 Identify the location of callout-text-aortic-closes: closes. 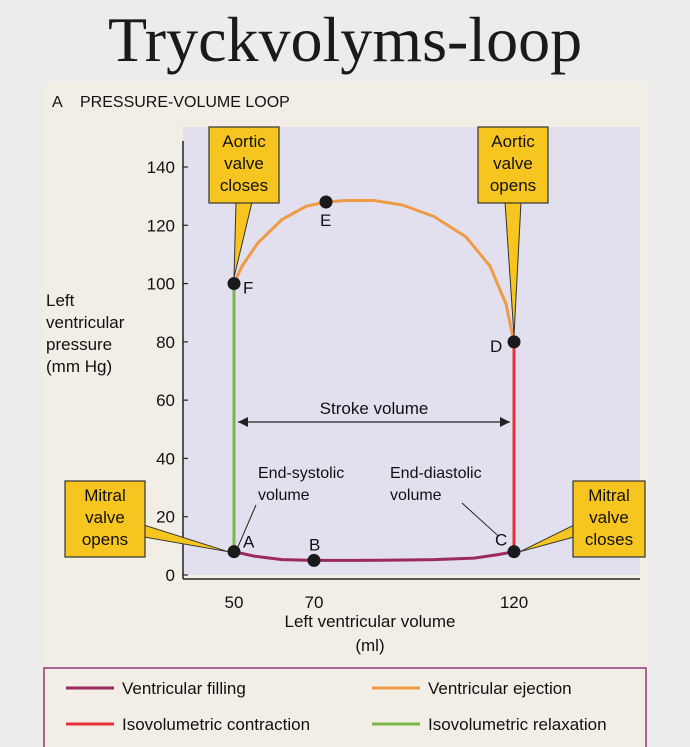
(244, 185).